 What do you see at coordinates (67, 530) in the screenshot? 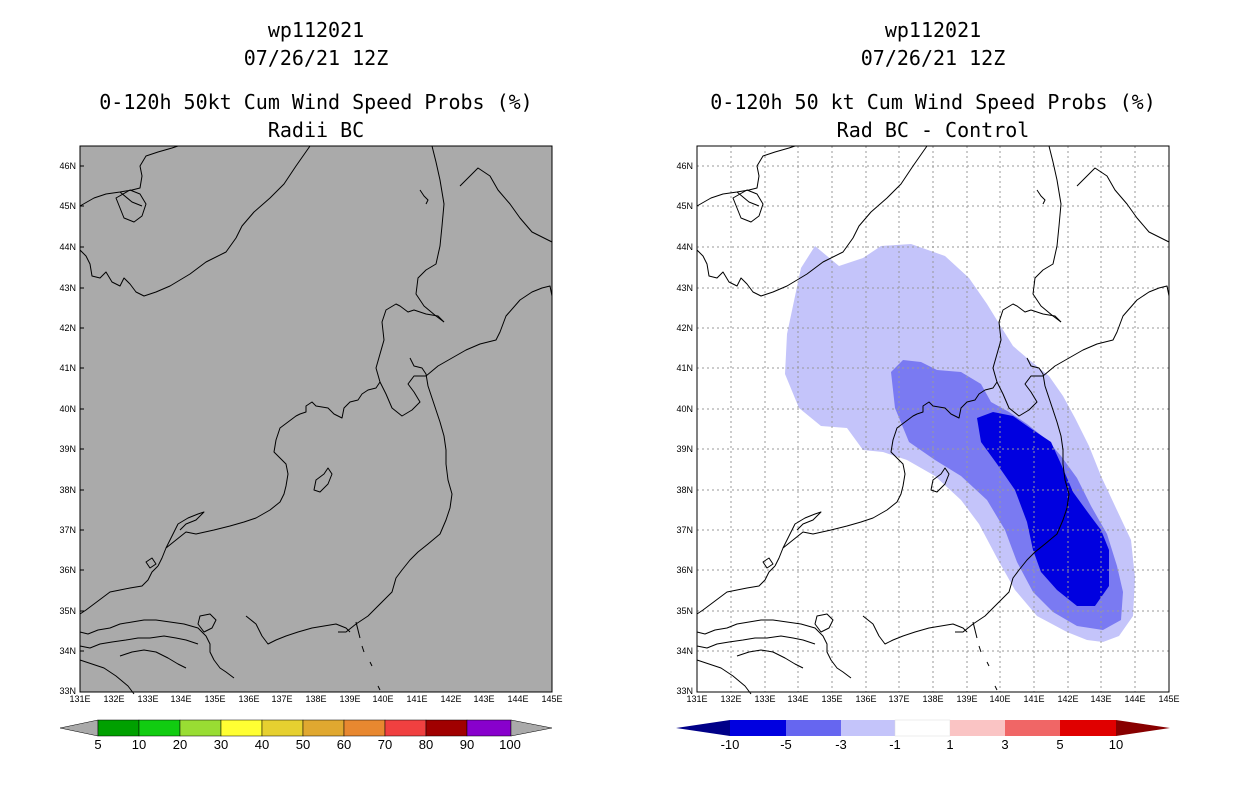
I see `left-lat-37: 37N` at bounding box center [67, 530].